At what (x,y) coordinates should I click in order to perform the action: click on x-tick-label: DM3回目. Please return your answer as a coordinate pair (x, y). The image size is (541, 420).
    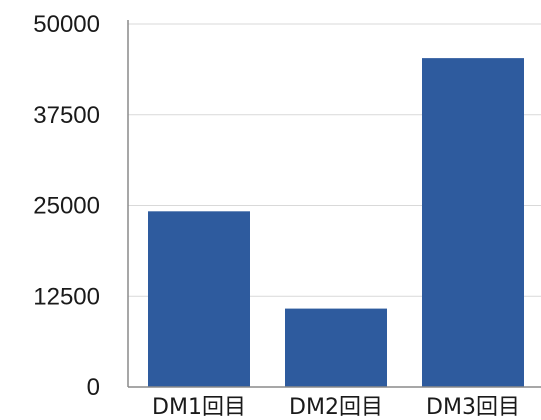
    Looking at the image, I should click on (473, 407).